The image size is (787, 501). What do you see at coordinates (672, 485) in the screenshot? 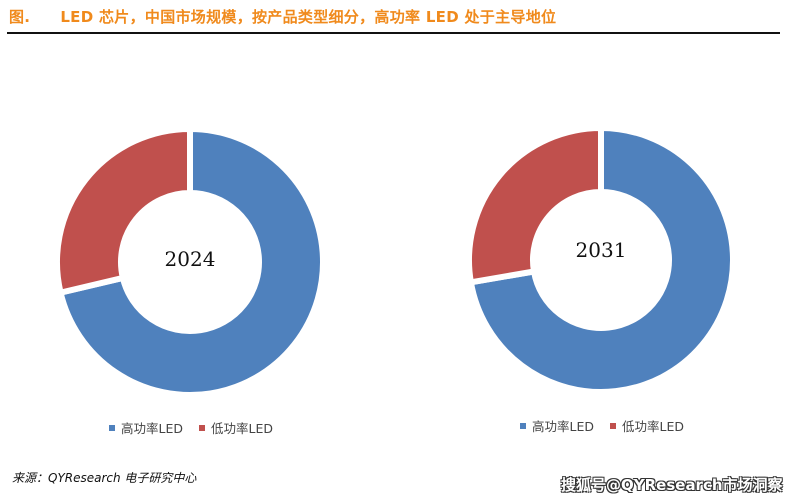
I see `watermark: 搜狐号@QYResearch市场洞察` at bounding box center [672, 485].